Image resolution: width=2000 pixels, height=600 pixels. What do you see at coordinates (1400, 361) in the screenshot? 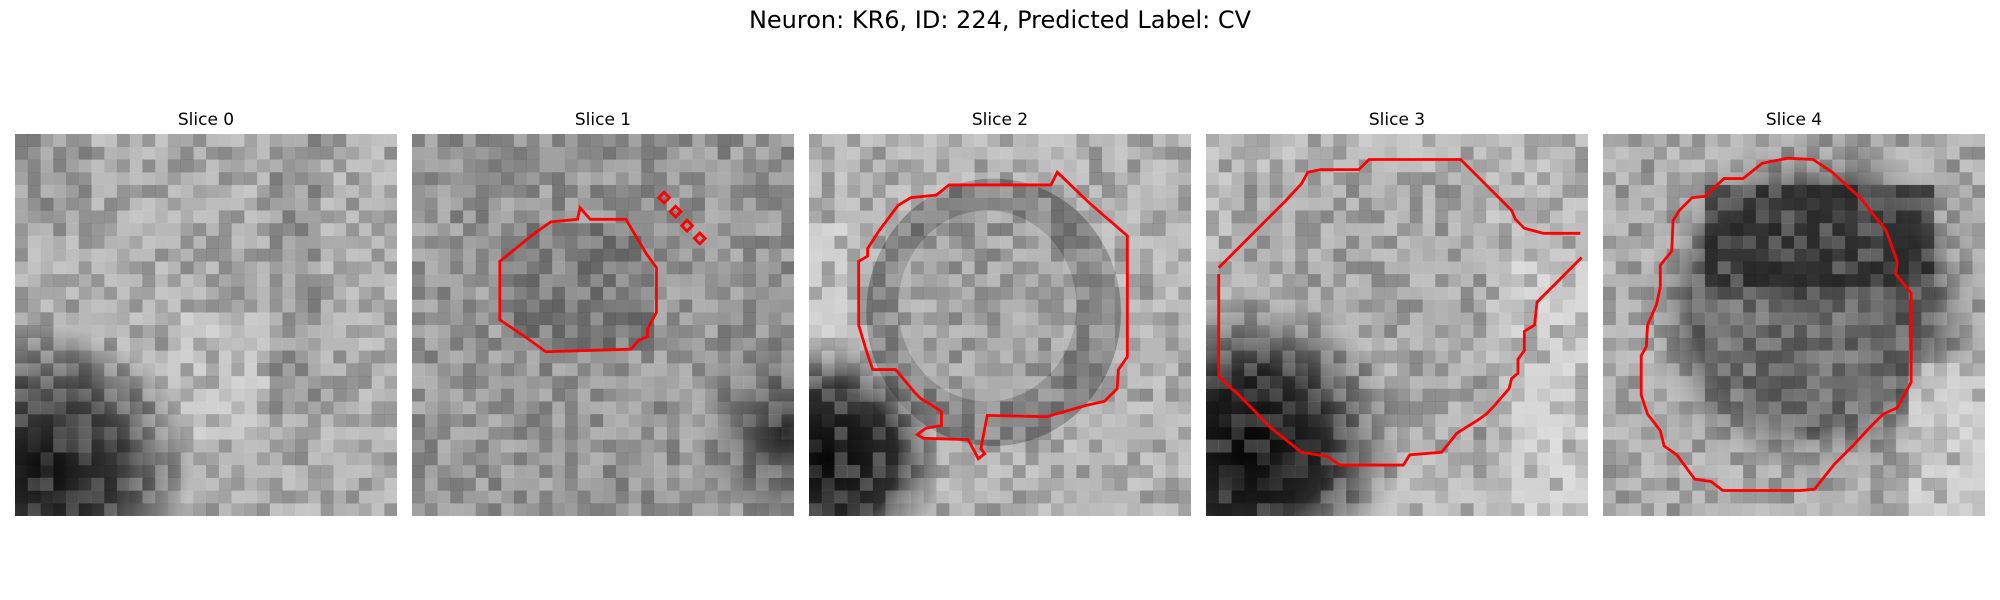
I see `contour-3-lower` at bounding box center [1400, 361].